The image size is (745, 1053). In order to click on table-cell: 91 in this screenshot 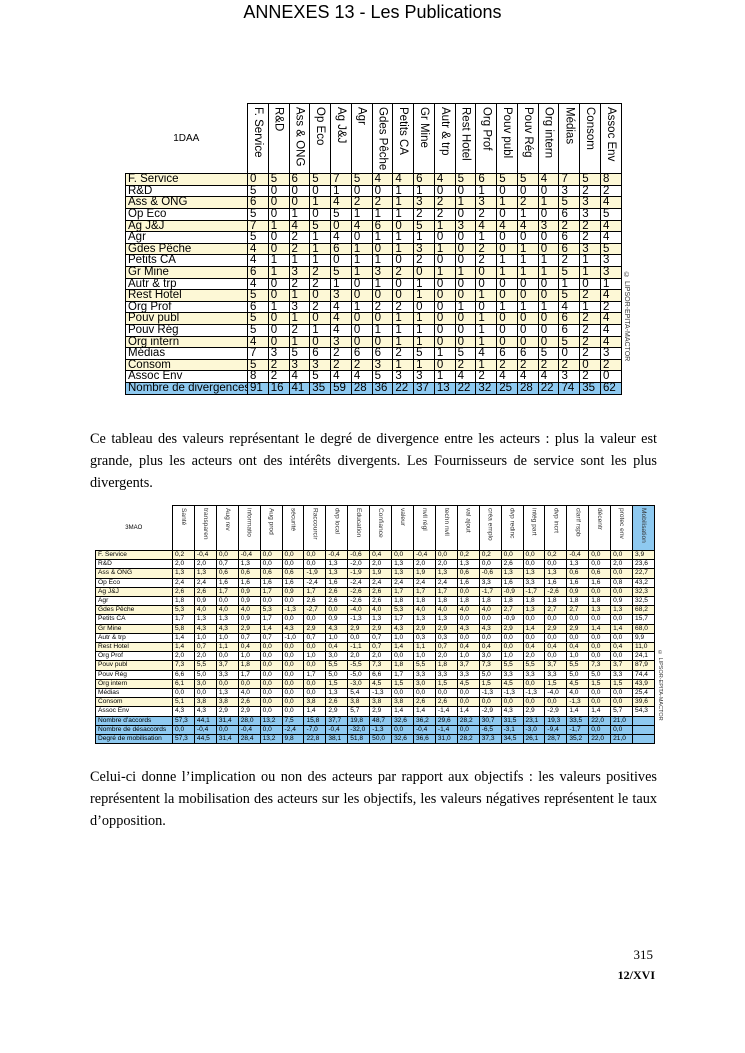, I will do `click(258, 388)`.